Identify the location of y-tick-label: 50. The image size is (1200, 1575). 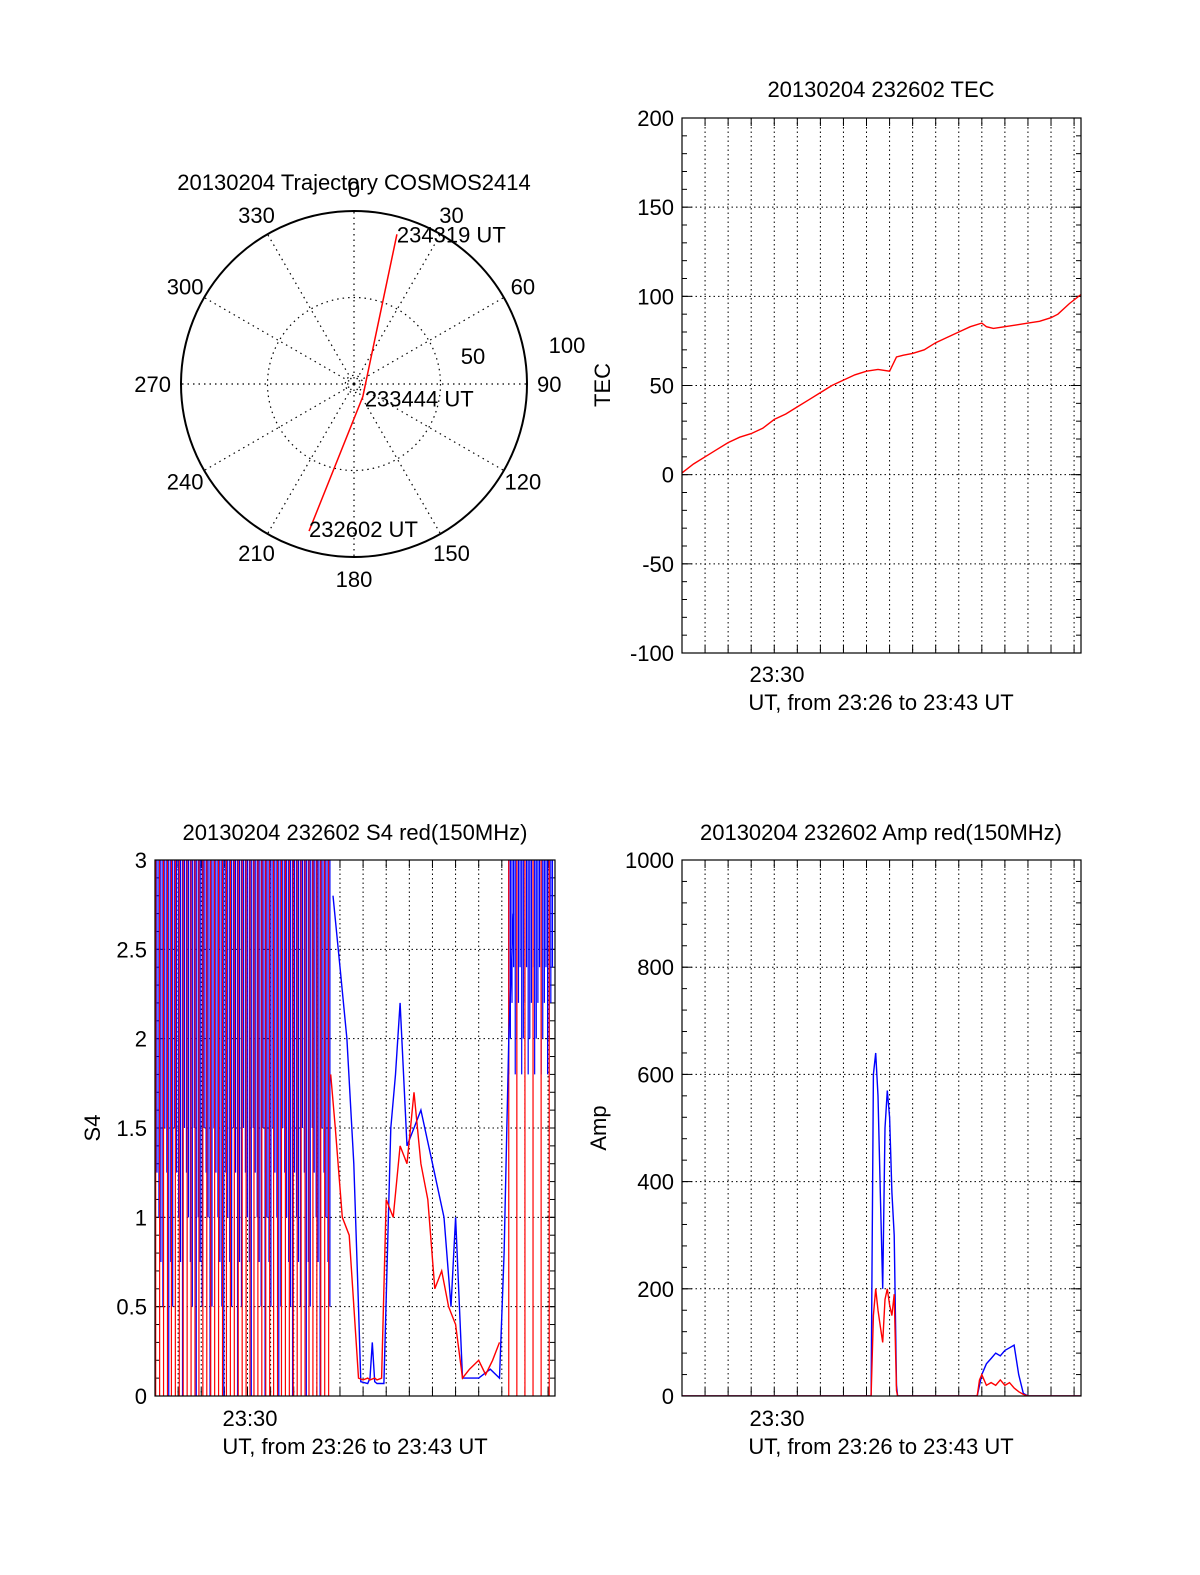
(662, 386).